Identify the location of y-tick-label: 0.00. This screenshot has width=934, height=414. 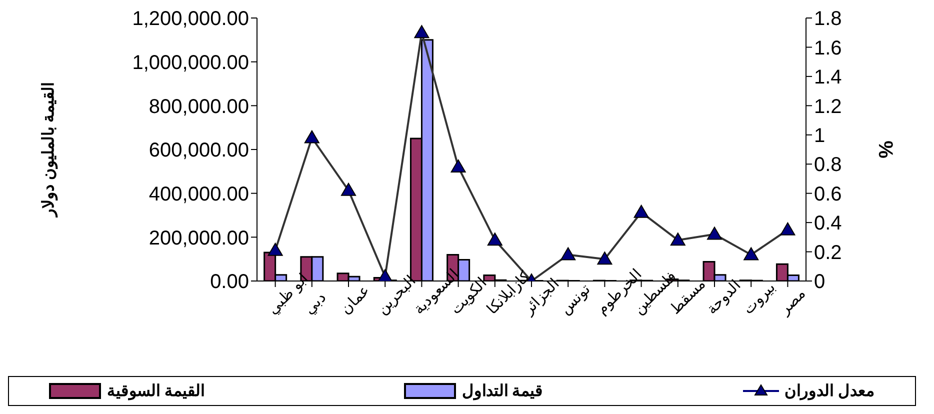
(229, 282).